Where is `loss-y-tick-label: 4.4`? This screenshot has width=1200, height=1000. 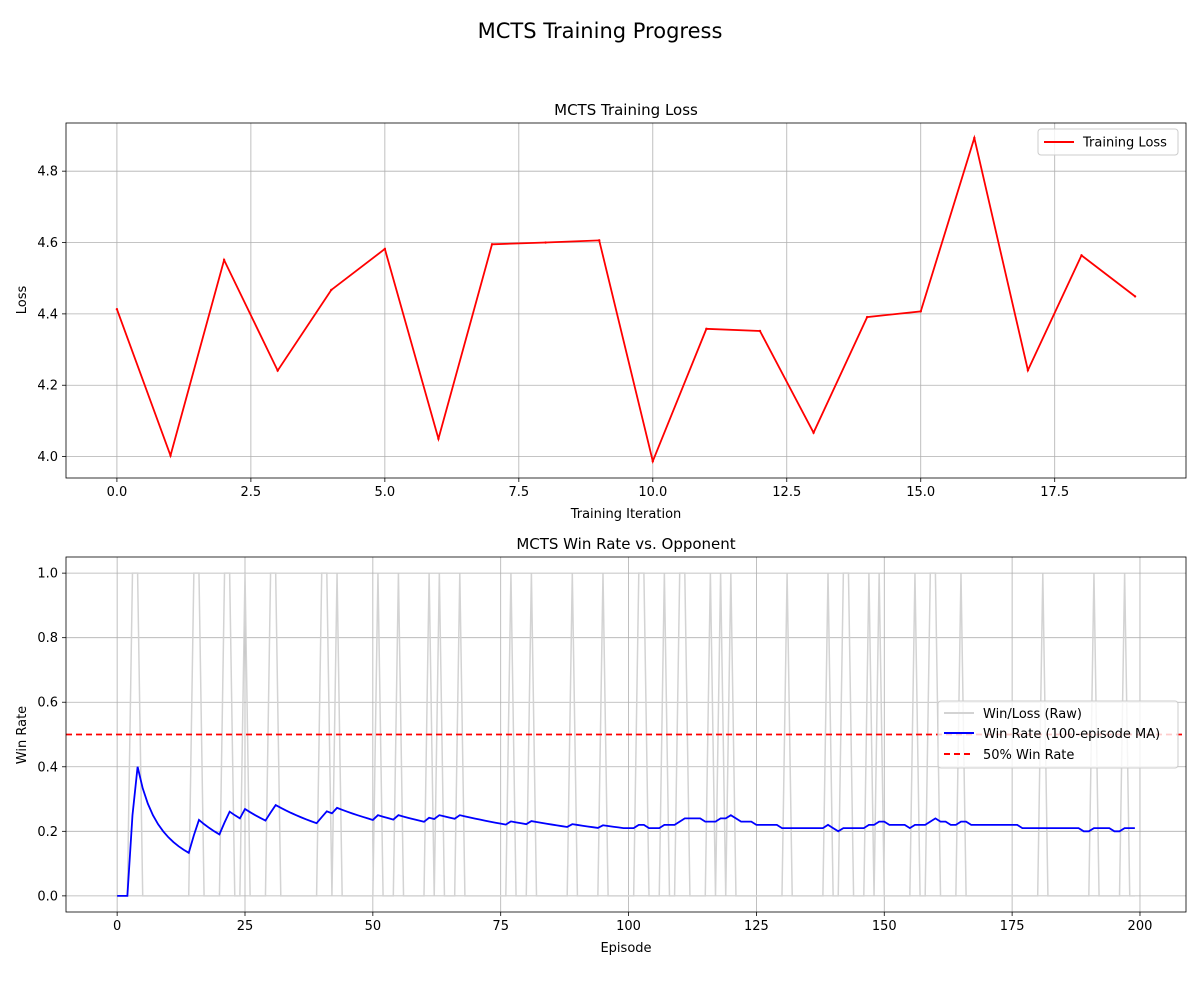 loss-y-tick-label: 4.4 is located at coordinates (47, 314).